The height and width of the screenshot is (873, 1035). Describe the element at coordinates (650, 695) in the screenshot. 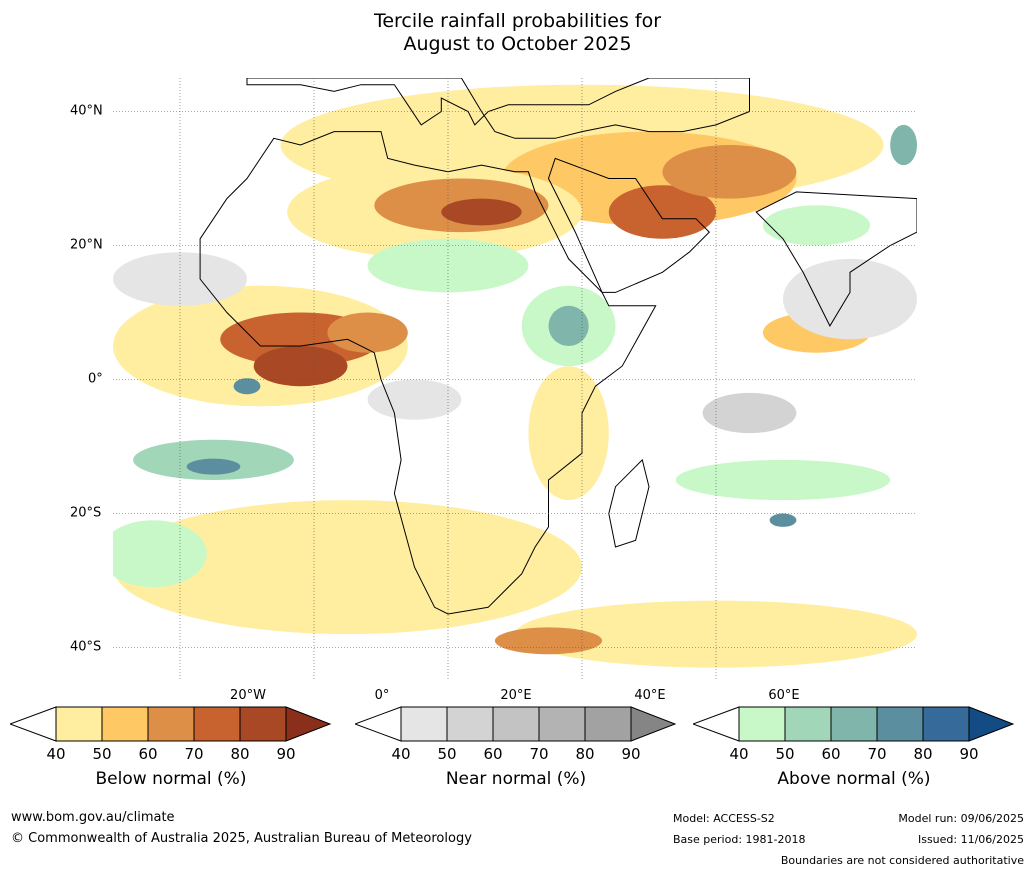

I see `lon-label-40e: 40°E` at that location.